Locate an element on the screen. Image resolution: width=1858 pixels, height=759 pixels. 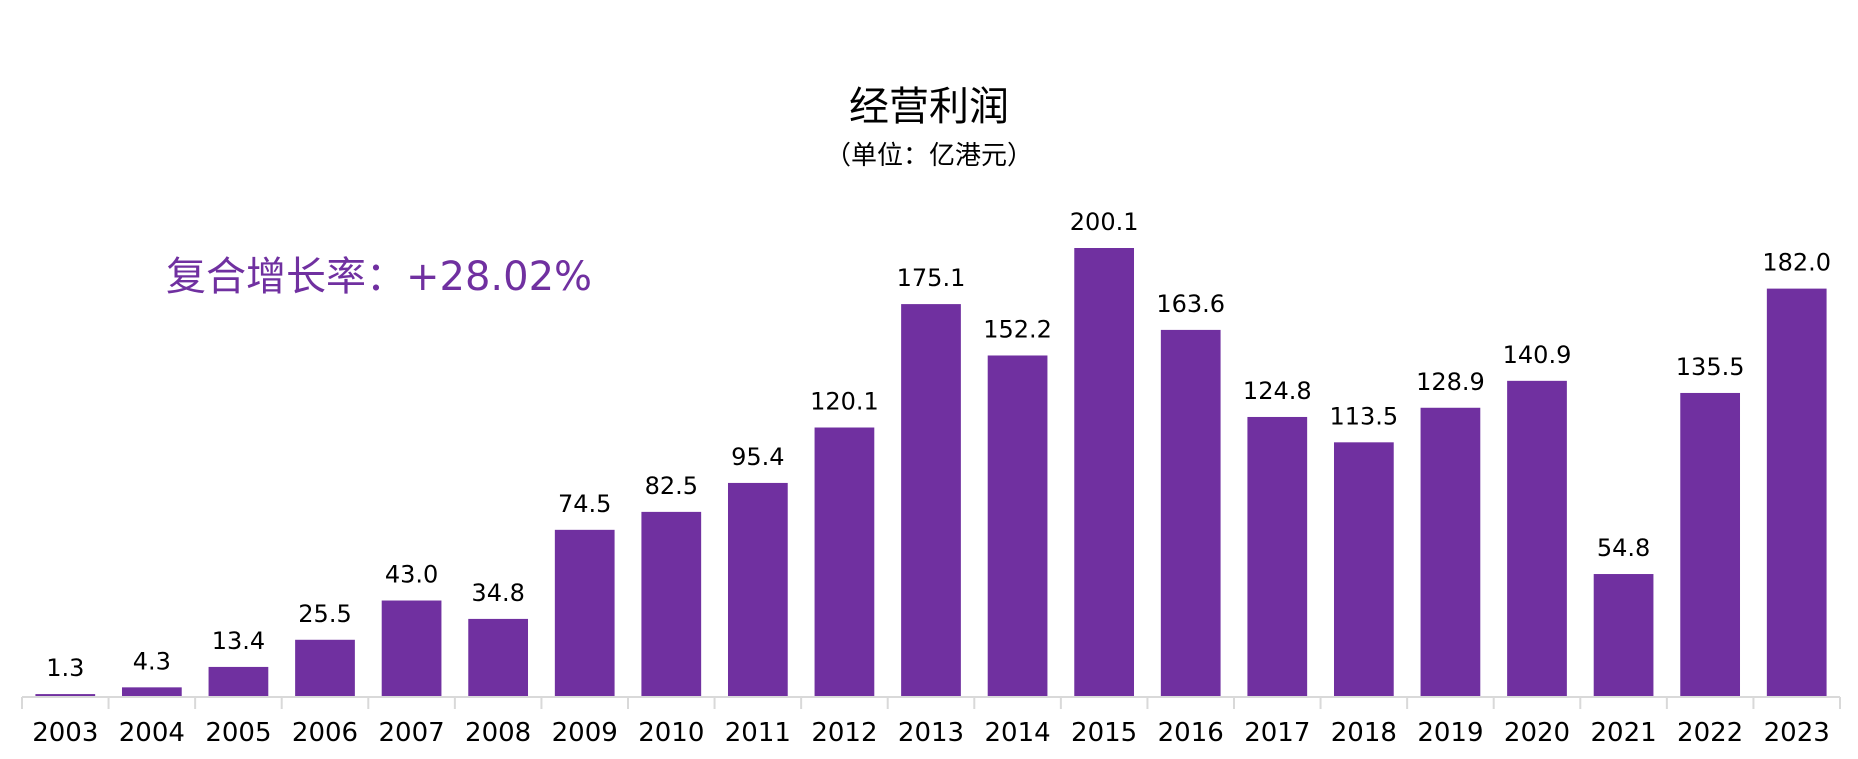
x-axis-ticks-group is located at coordinates (931, 703).